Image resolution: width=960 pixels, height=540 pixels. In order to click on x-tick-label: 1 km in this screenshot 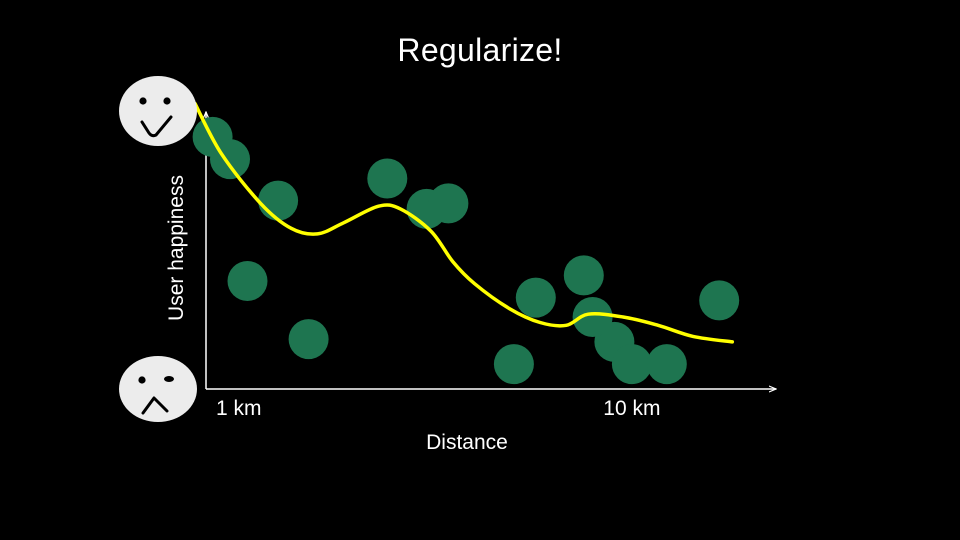, I will do `click(239, 408)`.